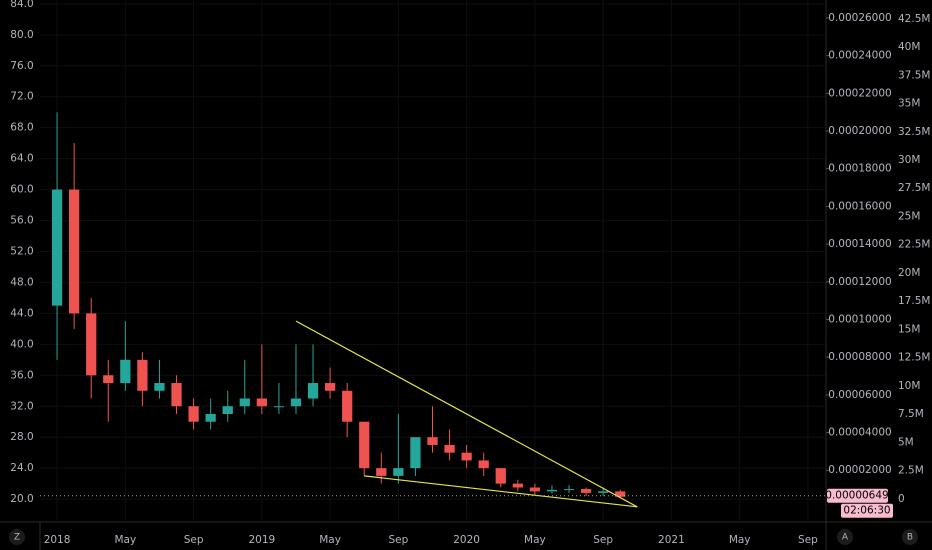 Image resolution: width=932 pixels, height=550 pixels. What do you see at coordinates (21, 499) in the screenshot?
I see `y-tick-label: 20.0` at bounding box center [21, 499].